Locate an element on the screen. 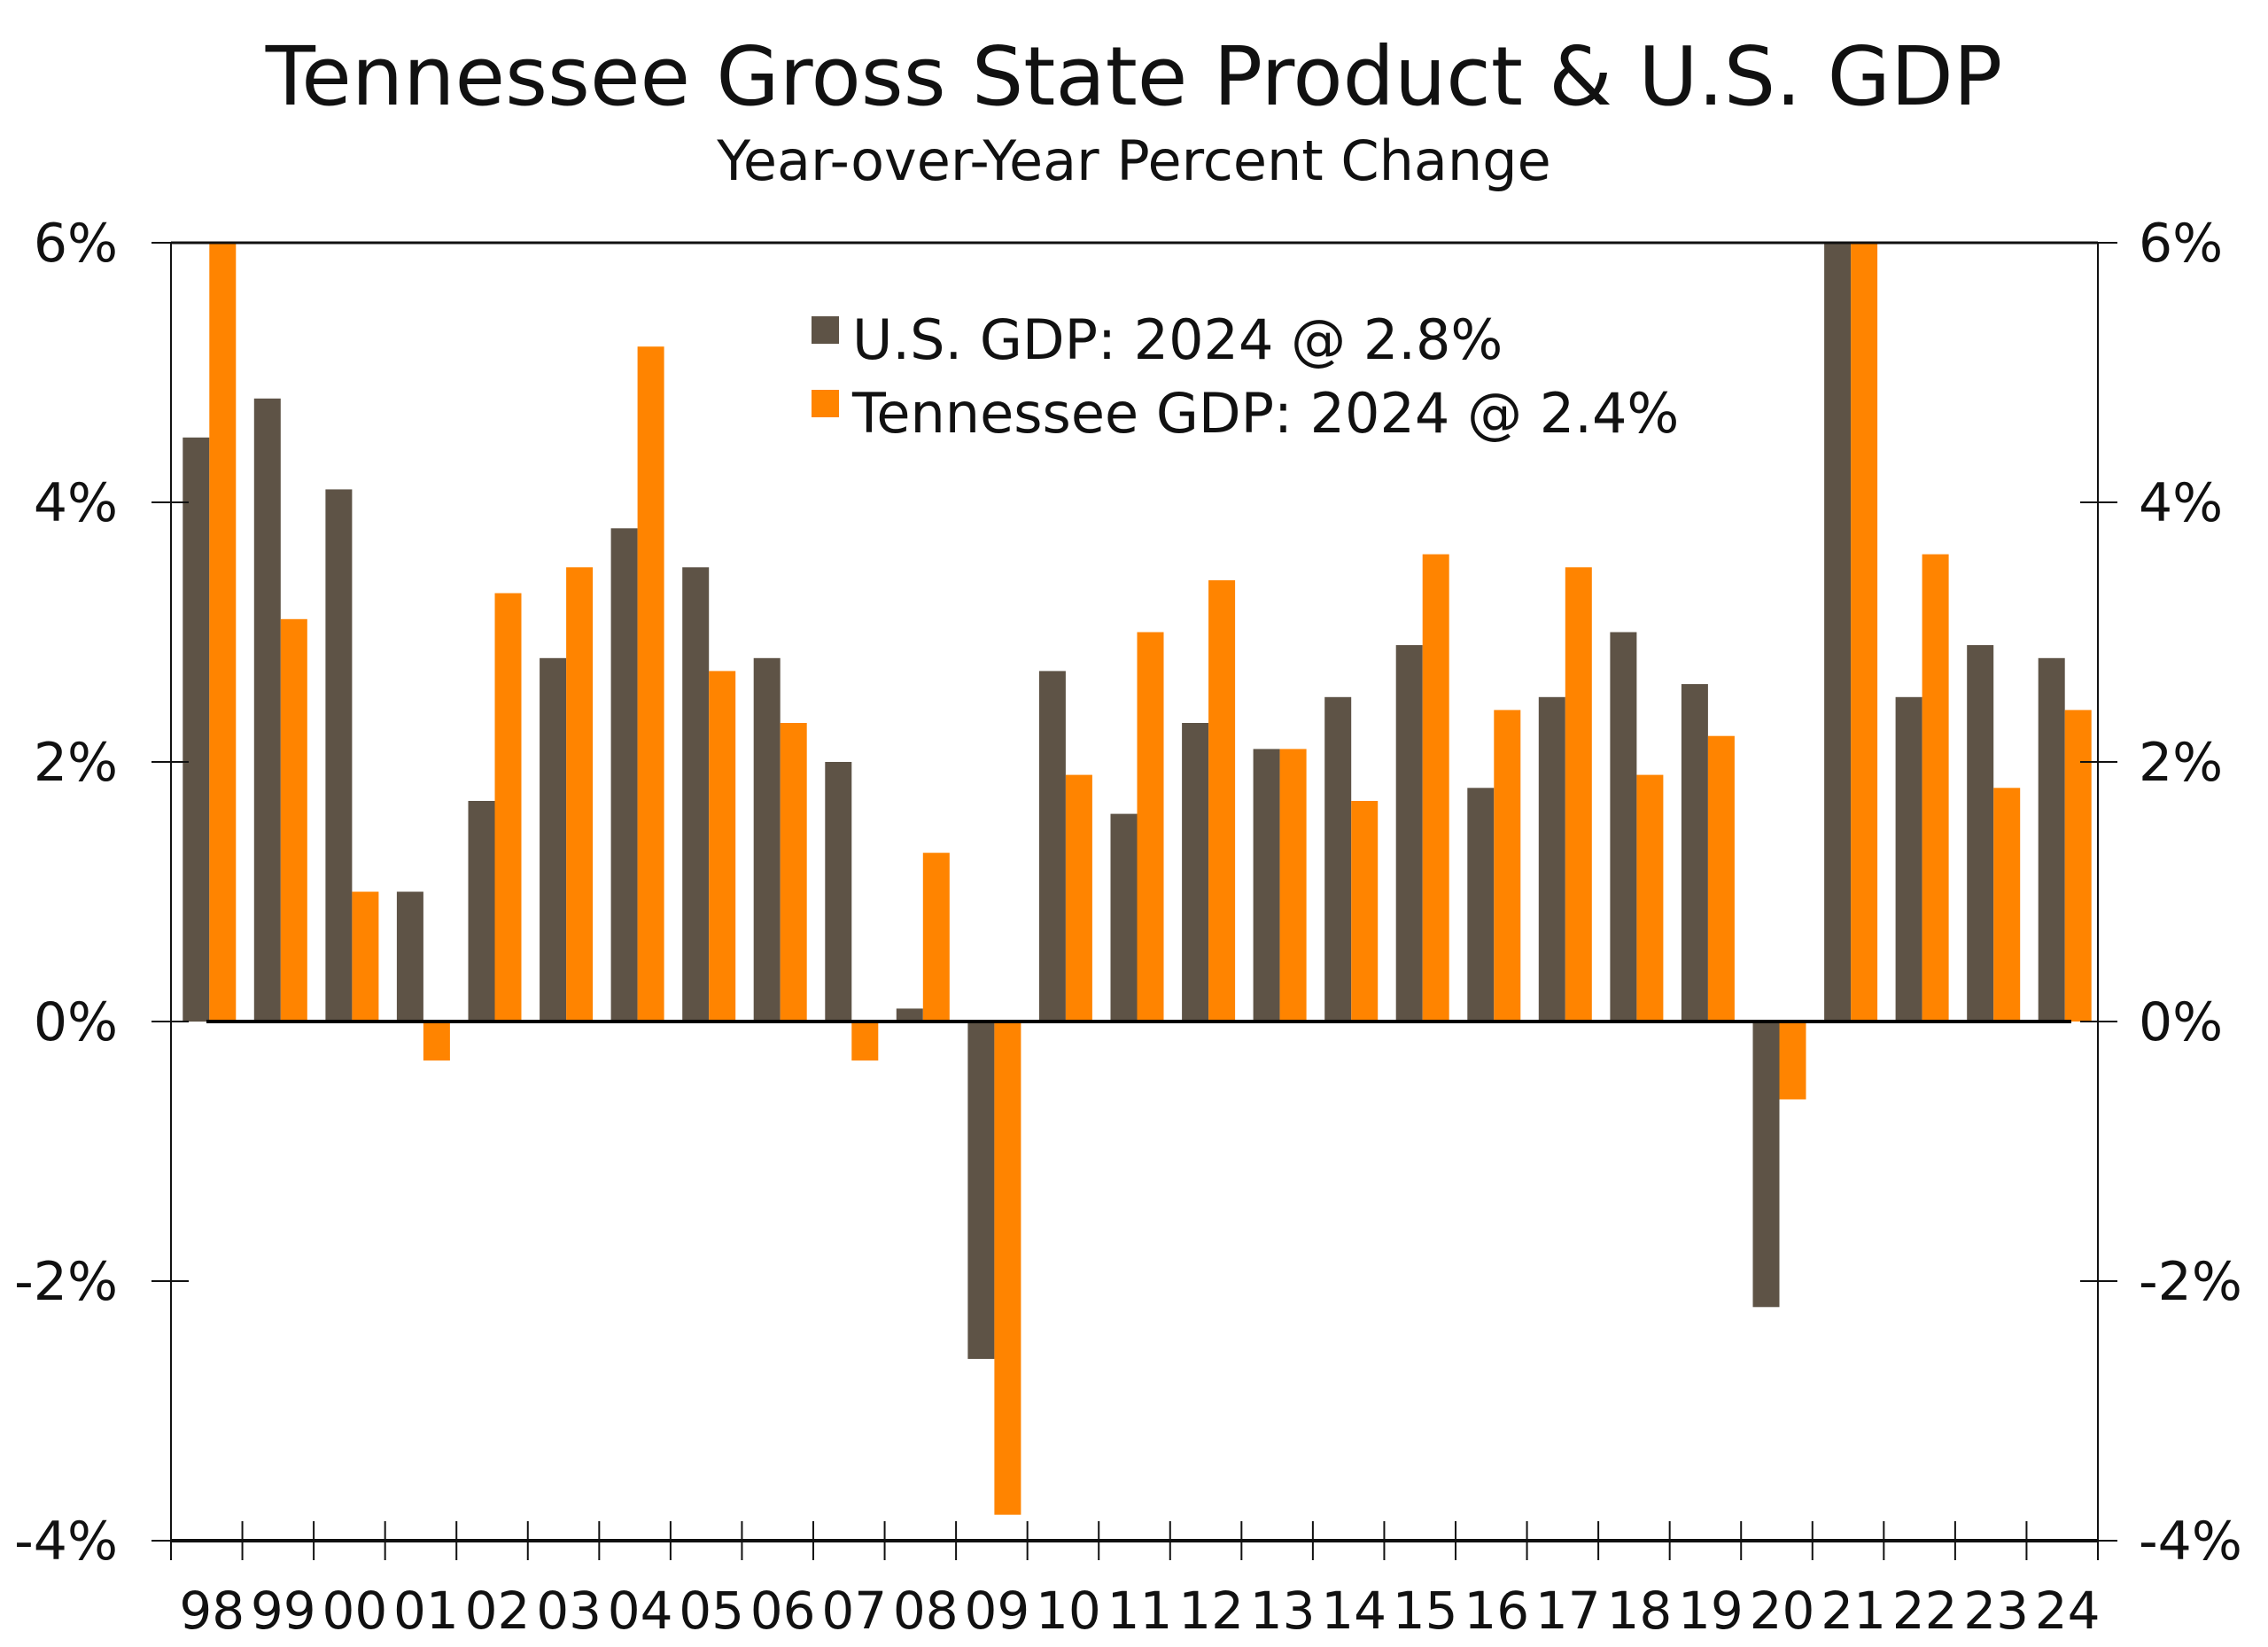  y-tick-label-left: 6% is located at coordinates (76, 244).